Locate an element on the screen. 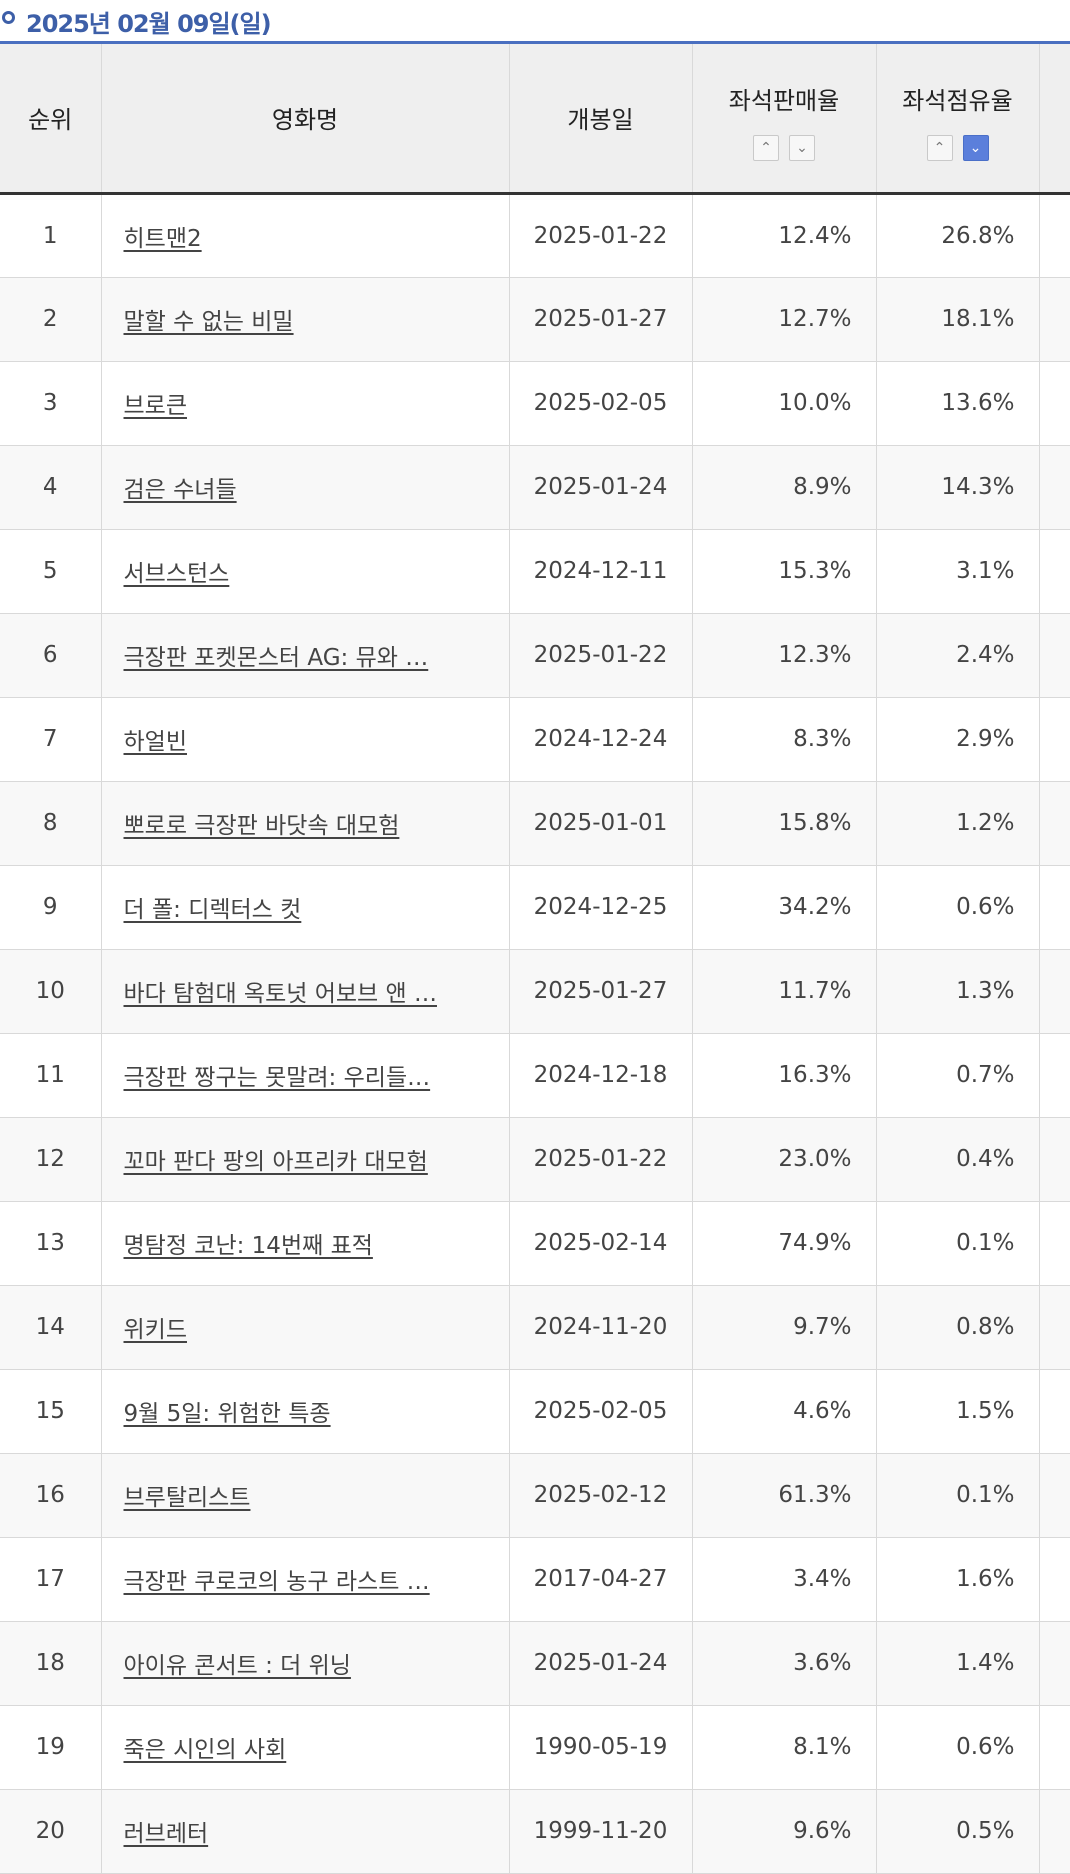 The width and height of the screenshot is (1070, 1874). movie-title-link: 말할 수 없는 비밀 is located at coordinates (208, 322).